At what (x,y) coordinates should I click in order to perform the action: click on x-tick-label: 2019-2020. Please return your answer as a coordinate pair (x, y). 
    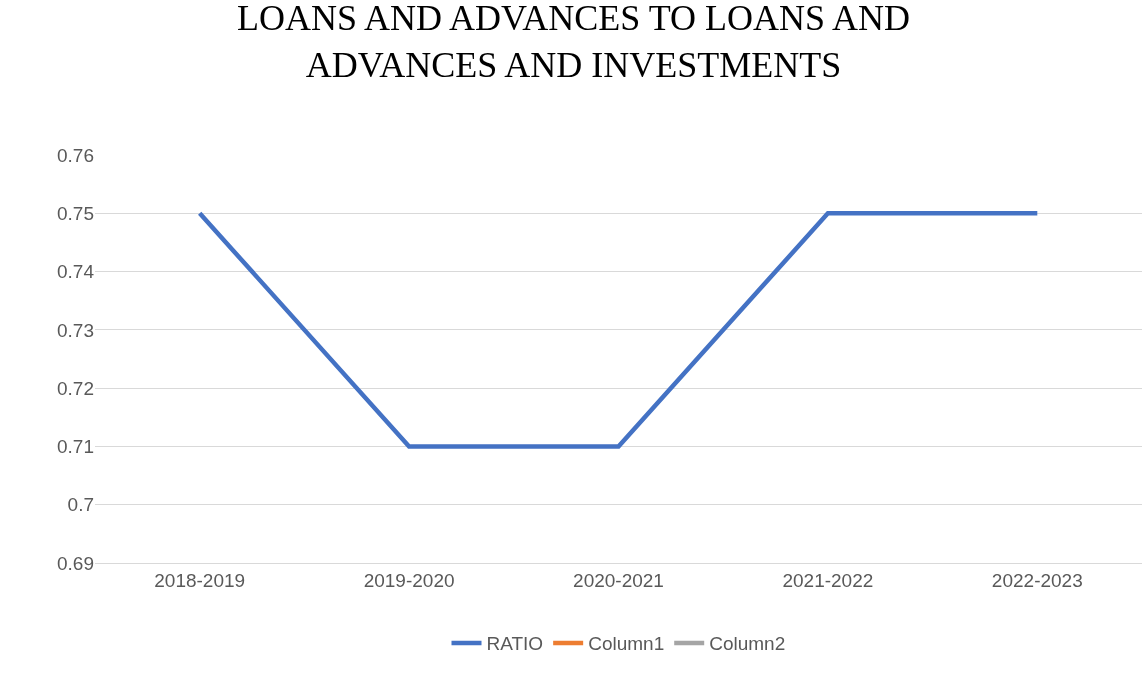
    Looking at the image, I should click on (409, 580).